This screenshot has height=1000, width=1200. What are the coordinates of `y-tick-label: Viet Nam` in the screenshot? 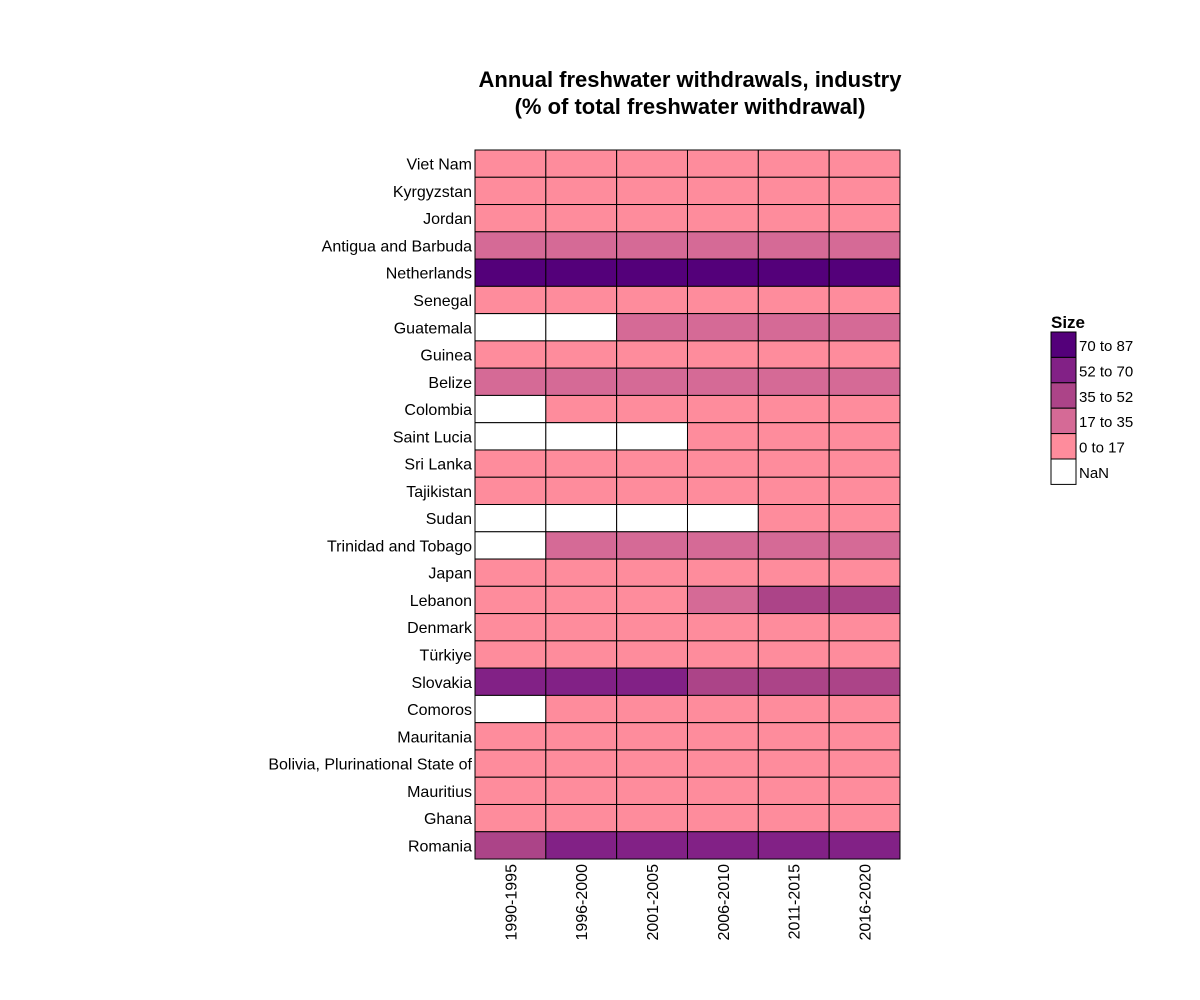 It's located at (439, 165).